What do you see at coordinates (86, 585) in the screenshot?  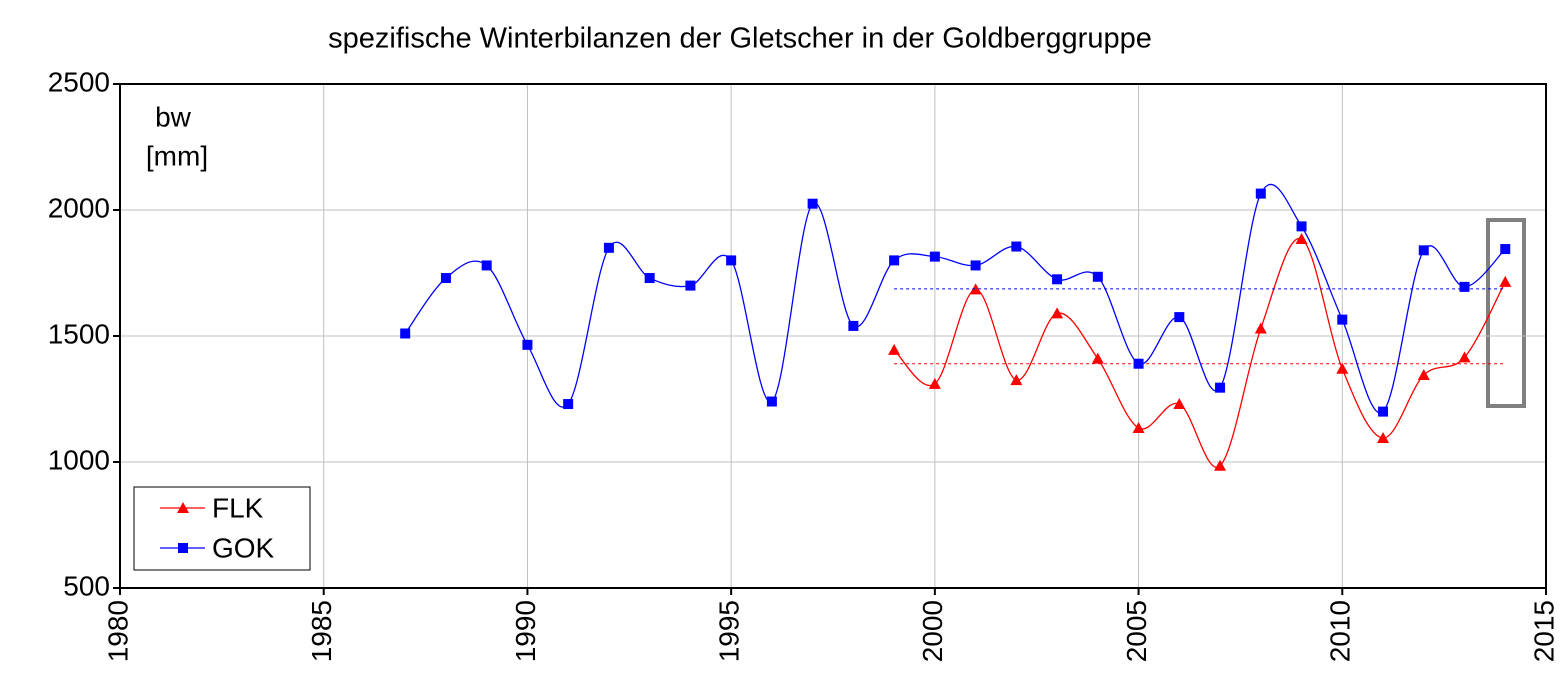 I see `y-tick-label: 500` at bounding box center [86, 585].